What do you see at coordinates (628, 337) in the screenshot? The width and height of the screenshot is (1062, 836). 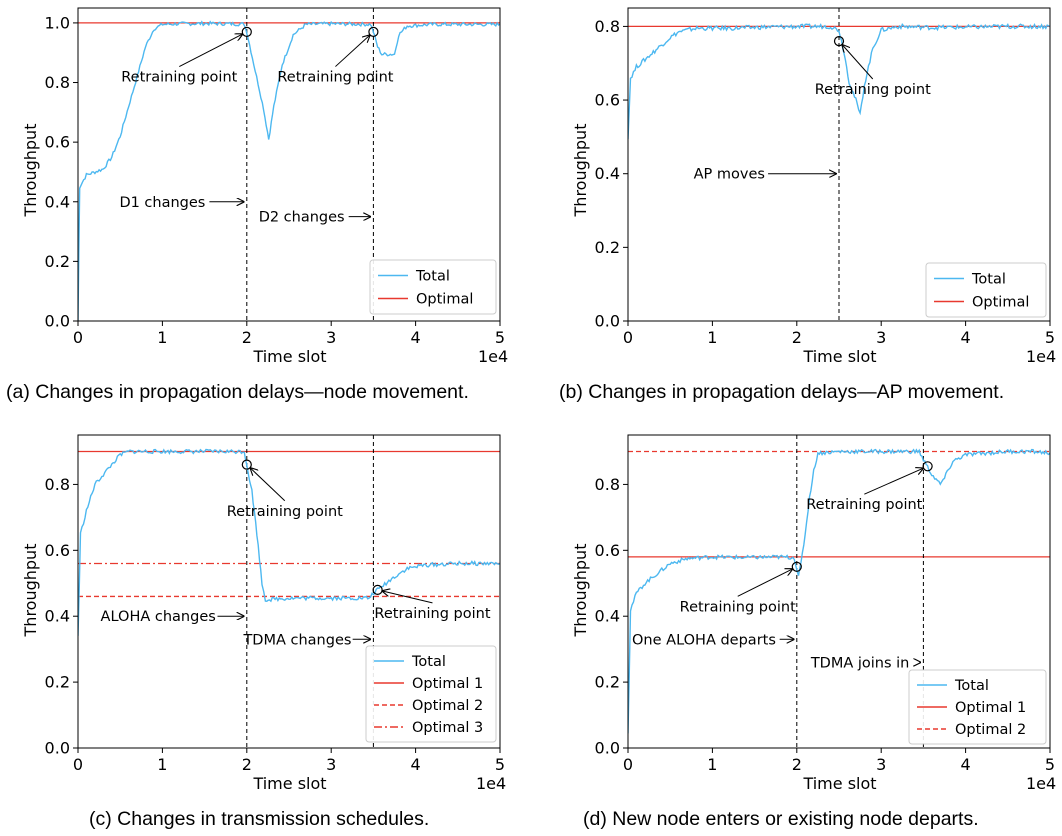 I see `panel-b-xtick-label-0: 0` at bounding box center [628, 337].